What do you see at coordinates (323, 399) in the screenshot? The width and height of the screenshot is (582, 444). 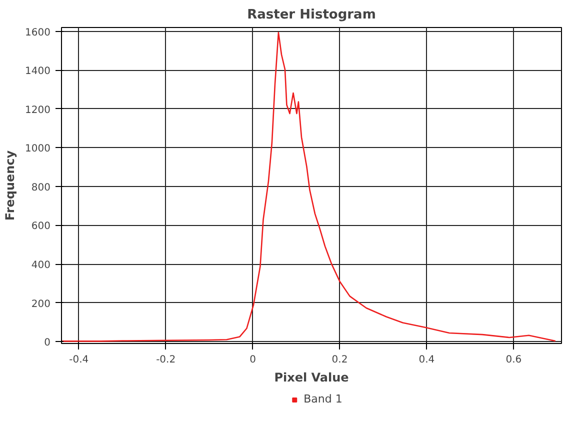 I see `legend-label: Band 1` at bounding box center [323, 399].